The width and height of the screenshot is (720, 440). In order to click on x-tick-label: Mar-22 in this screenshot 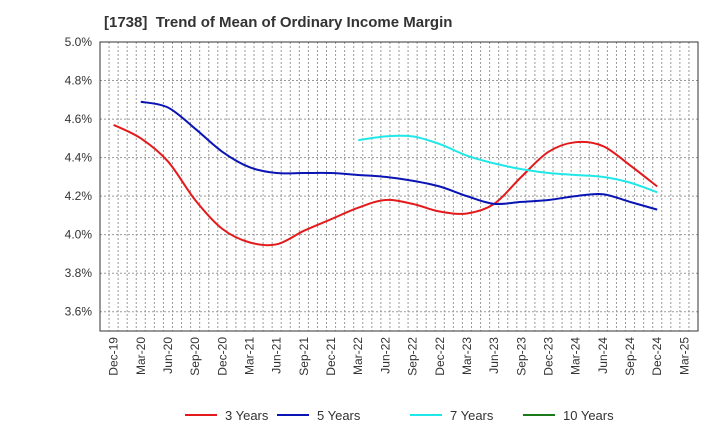, I will do `click(358, 356)`.